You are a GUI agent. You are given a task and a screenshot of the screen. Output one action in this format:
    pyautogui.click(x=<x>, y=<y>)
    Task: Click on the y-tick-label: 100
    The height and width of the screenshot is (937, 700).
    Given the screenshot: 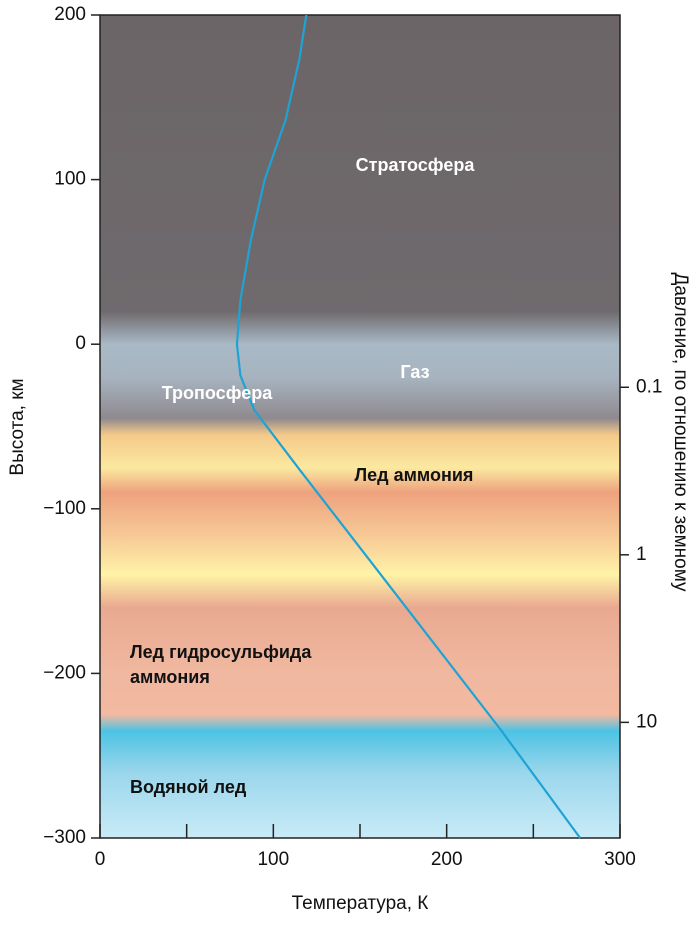 What is the action you would take?
    pyautogui.click(x=70, y=179)
    